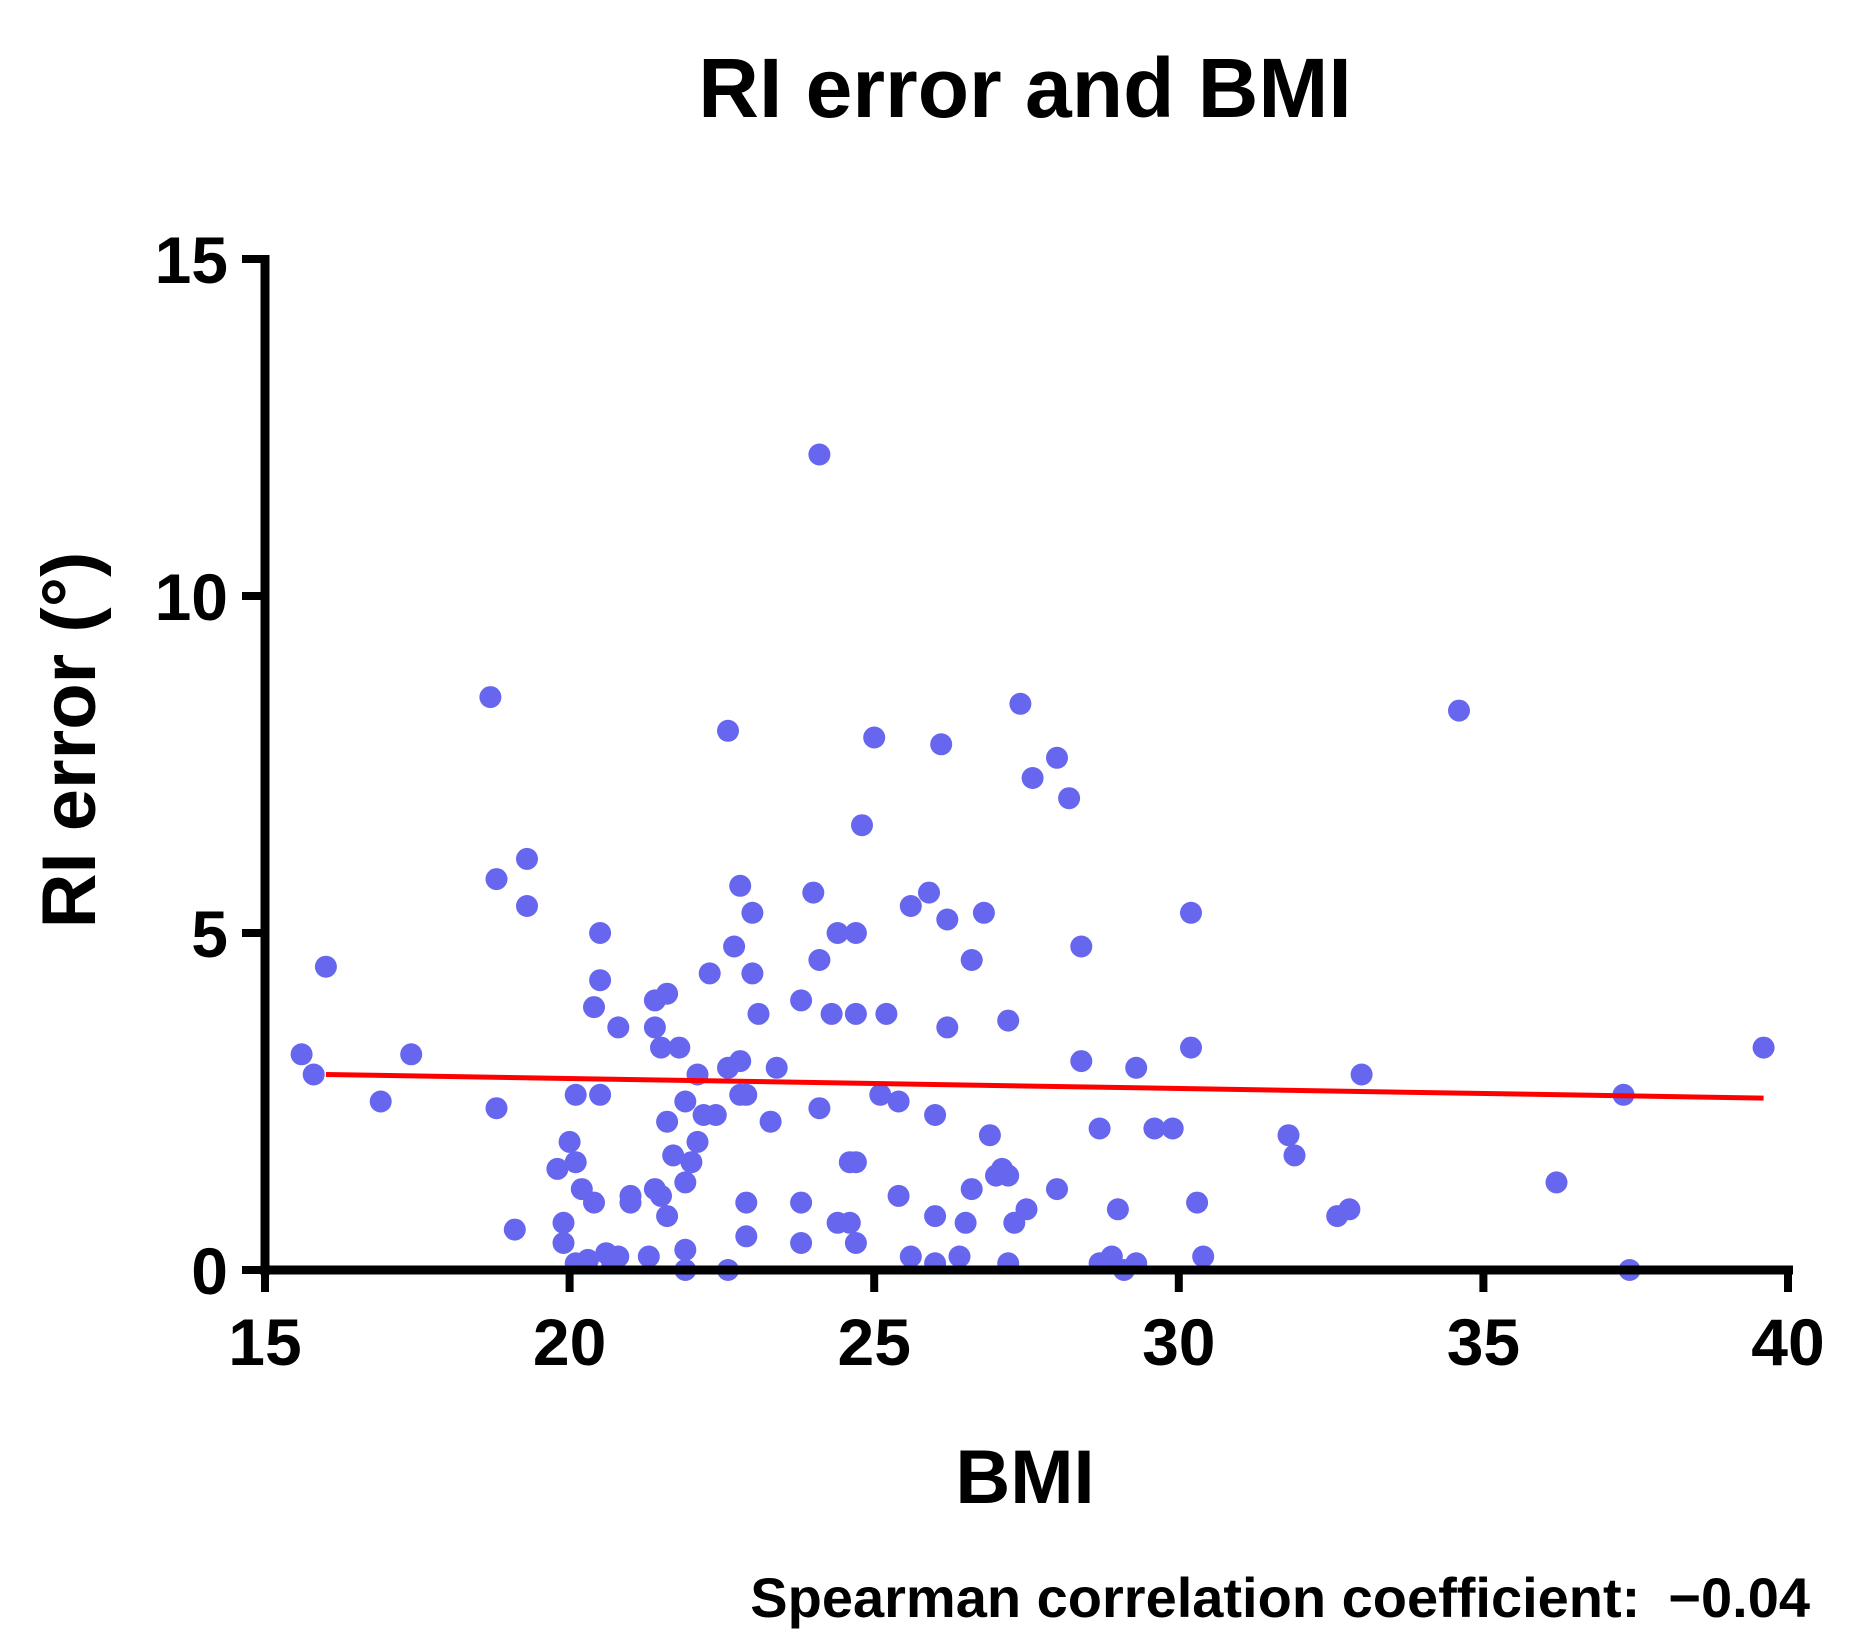 This screenshot has height=1633, width=1853. What do you see at coordinates (1787, 1342) in the screenshot?
I see `x-tick-label: 40` at bounding box center [1787, 1342].